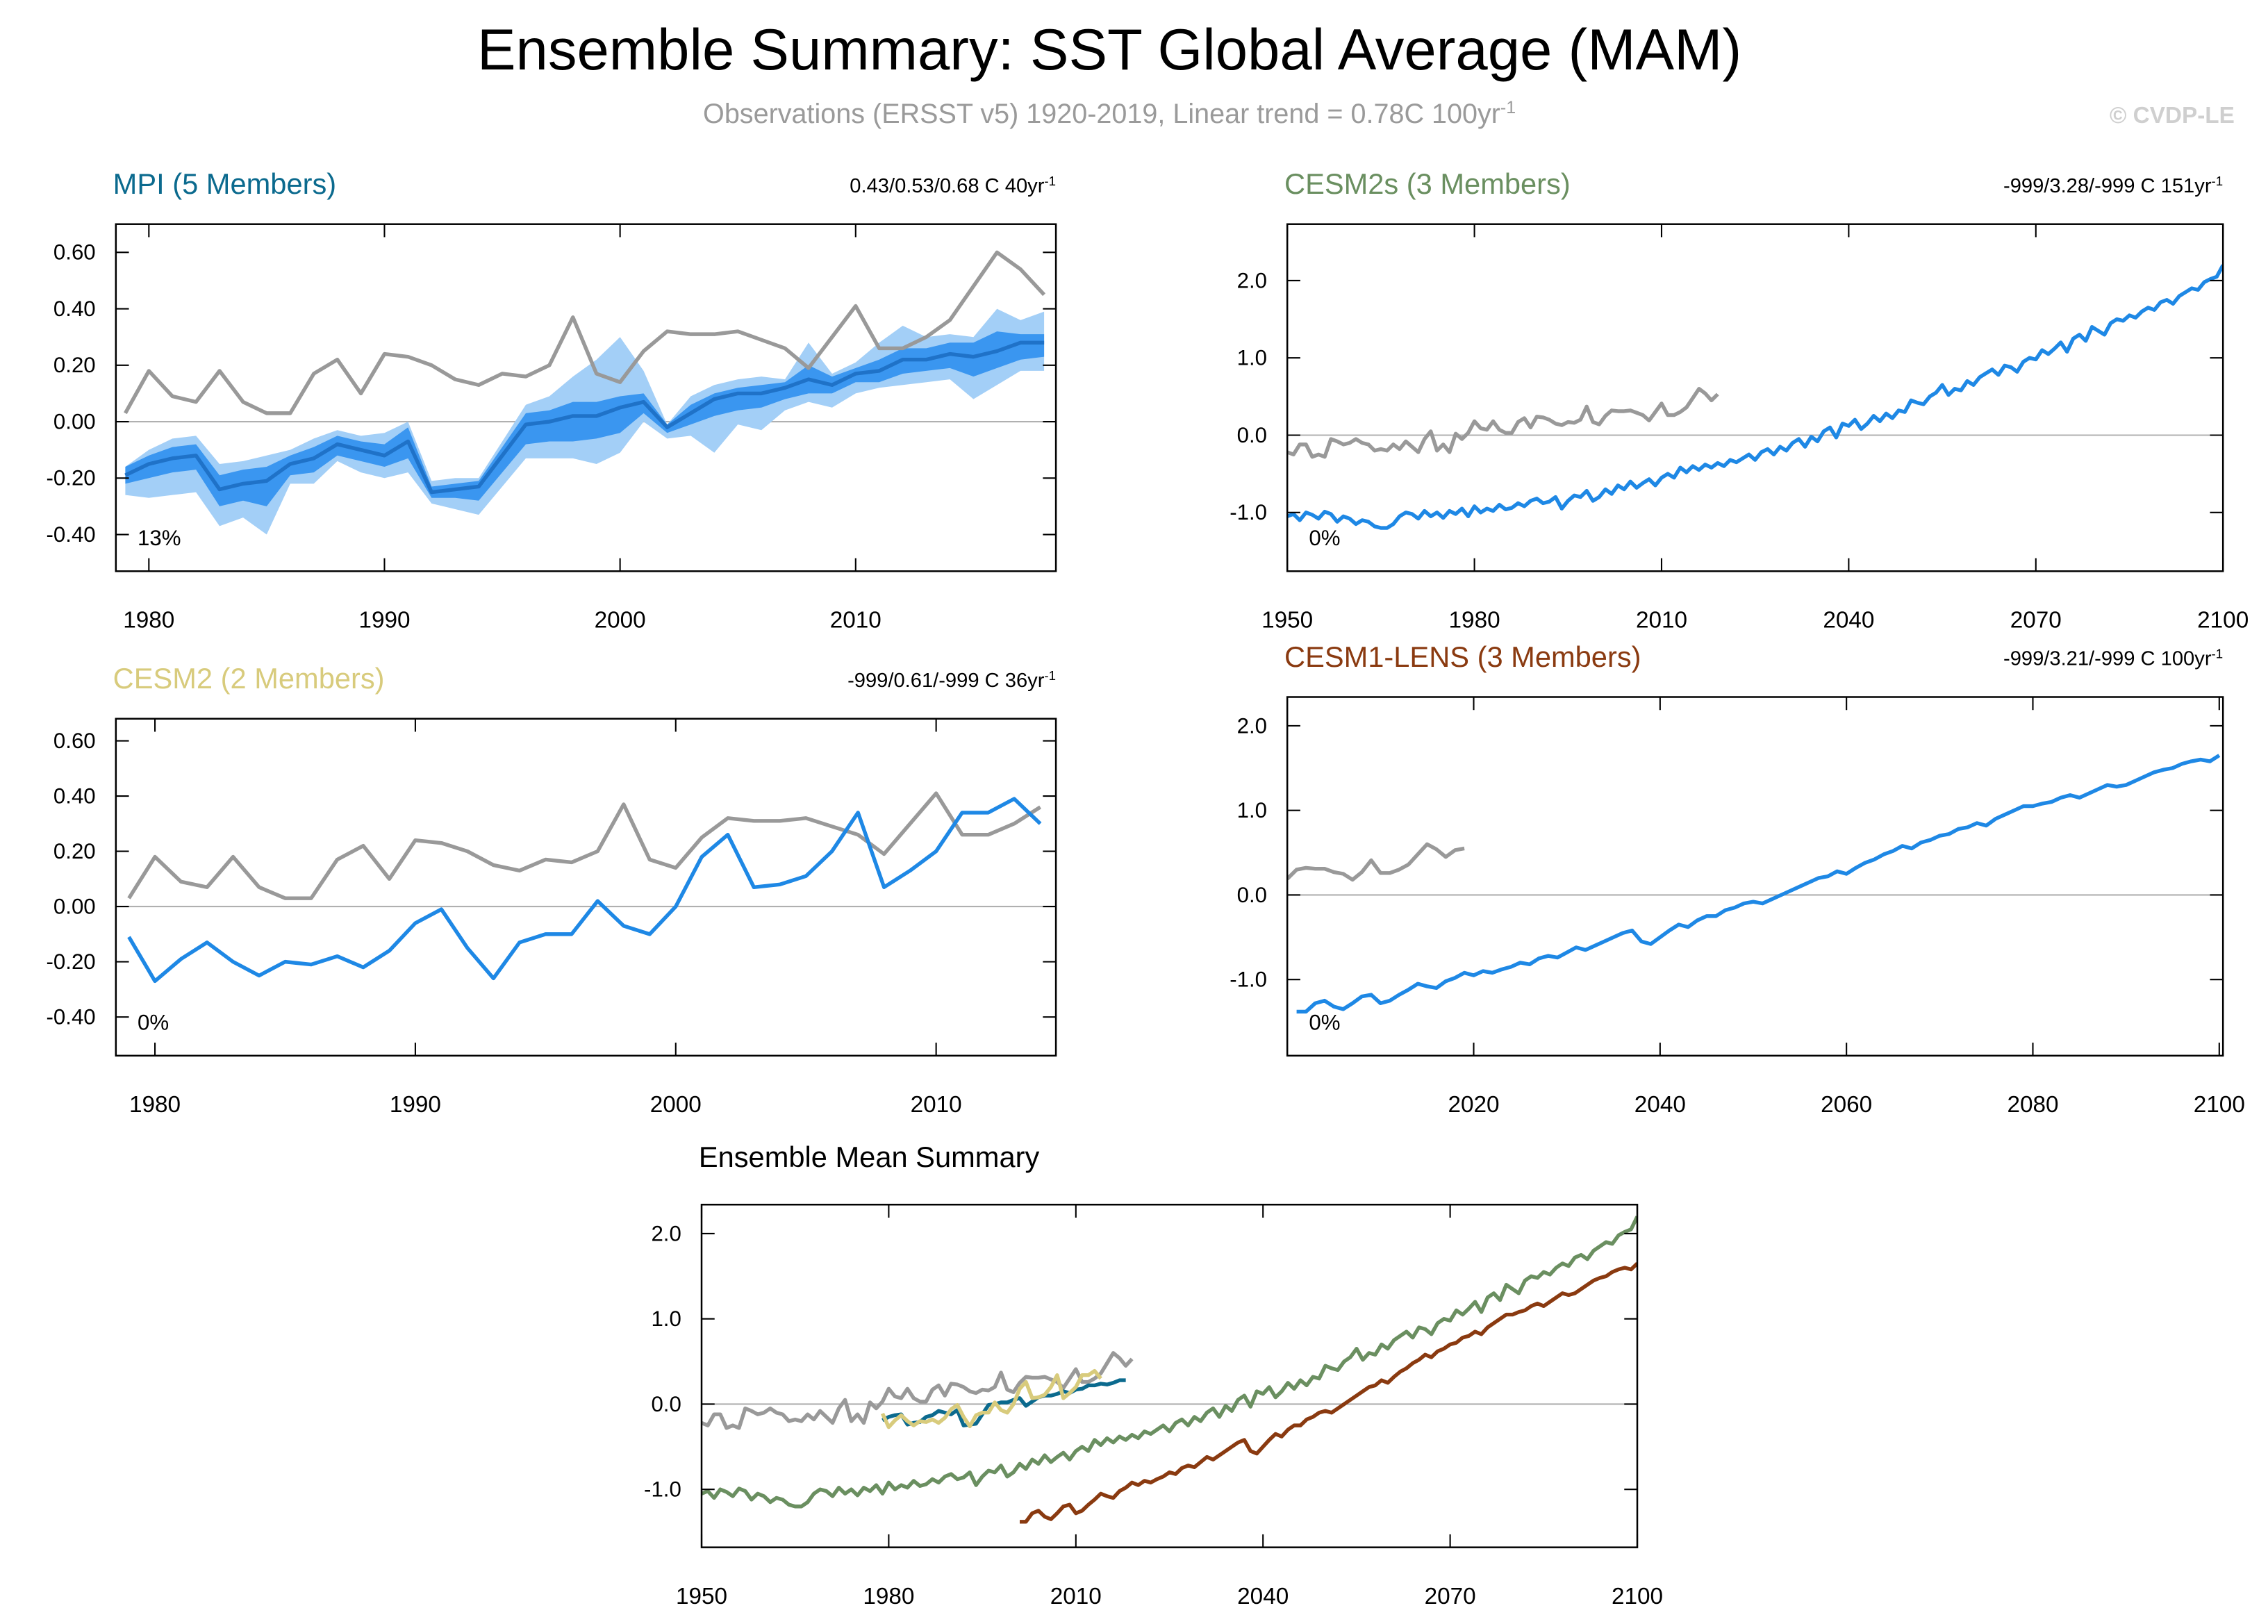  What do you see at coordinates (2032, 1105) in the screenshot?
I see `x-tick-label: 2080` at bounding box center [2032, 1105].